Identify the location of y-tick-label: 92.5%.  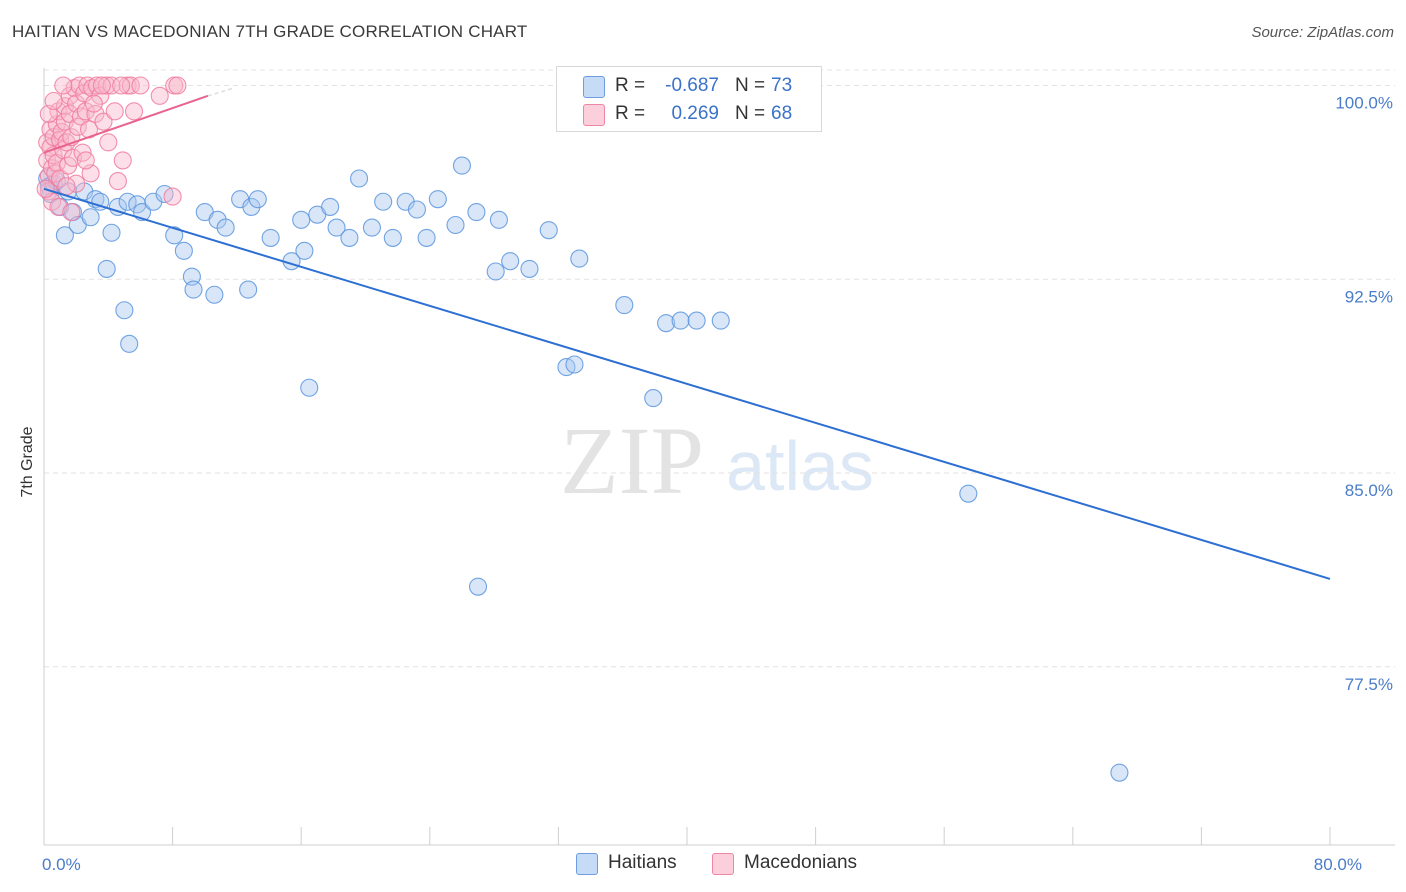
(1369, 296).